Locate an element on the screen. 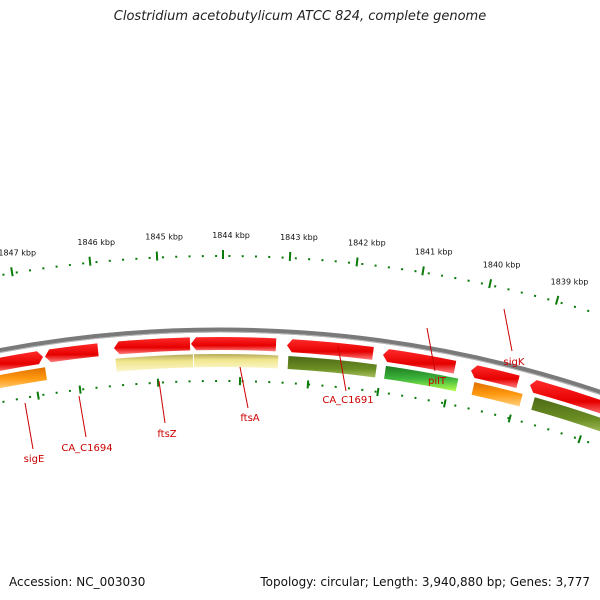 This screenshot has width=600, height=600. gene-label: sigK is located at coordinates (514, 362).